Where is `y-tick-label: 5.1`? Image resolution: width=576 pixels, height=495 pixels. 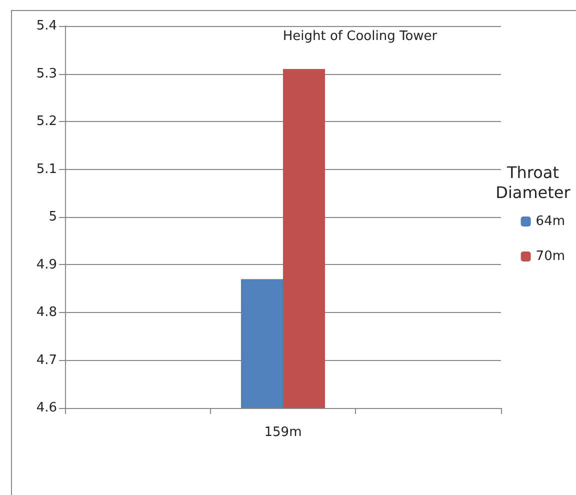 y-tick-label: 5.1 is located at coordinates (46, 169).